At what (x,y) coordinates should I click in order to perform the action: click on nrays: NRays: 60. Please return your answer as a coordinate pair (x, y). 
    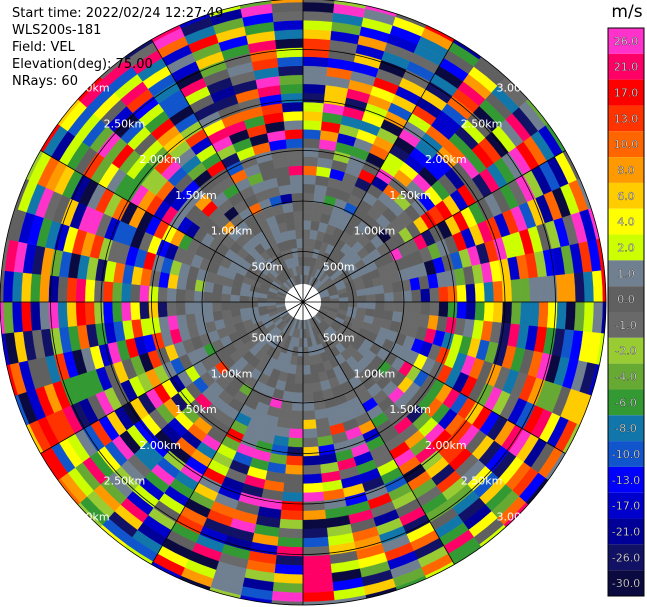
    Looking at the image, I should click on (45, 81).